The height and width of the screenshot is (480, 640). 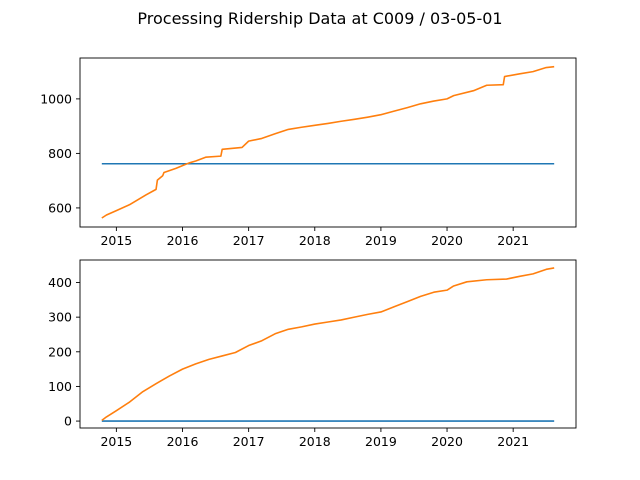 What do you see at coordinates (56, 98) in the screenshot?
I see `top-y-tick-label: 1000` at bounding box center [56, 98].